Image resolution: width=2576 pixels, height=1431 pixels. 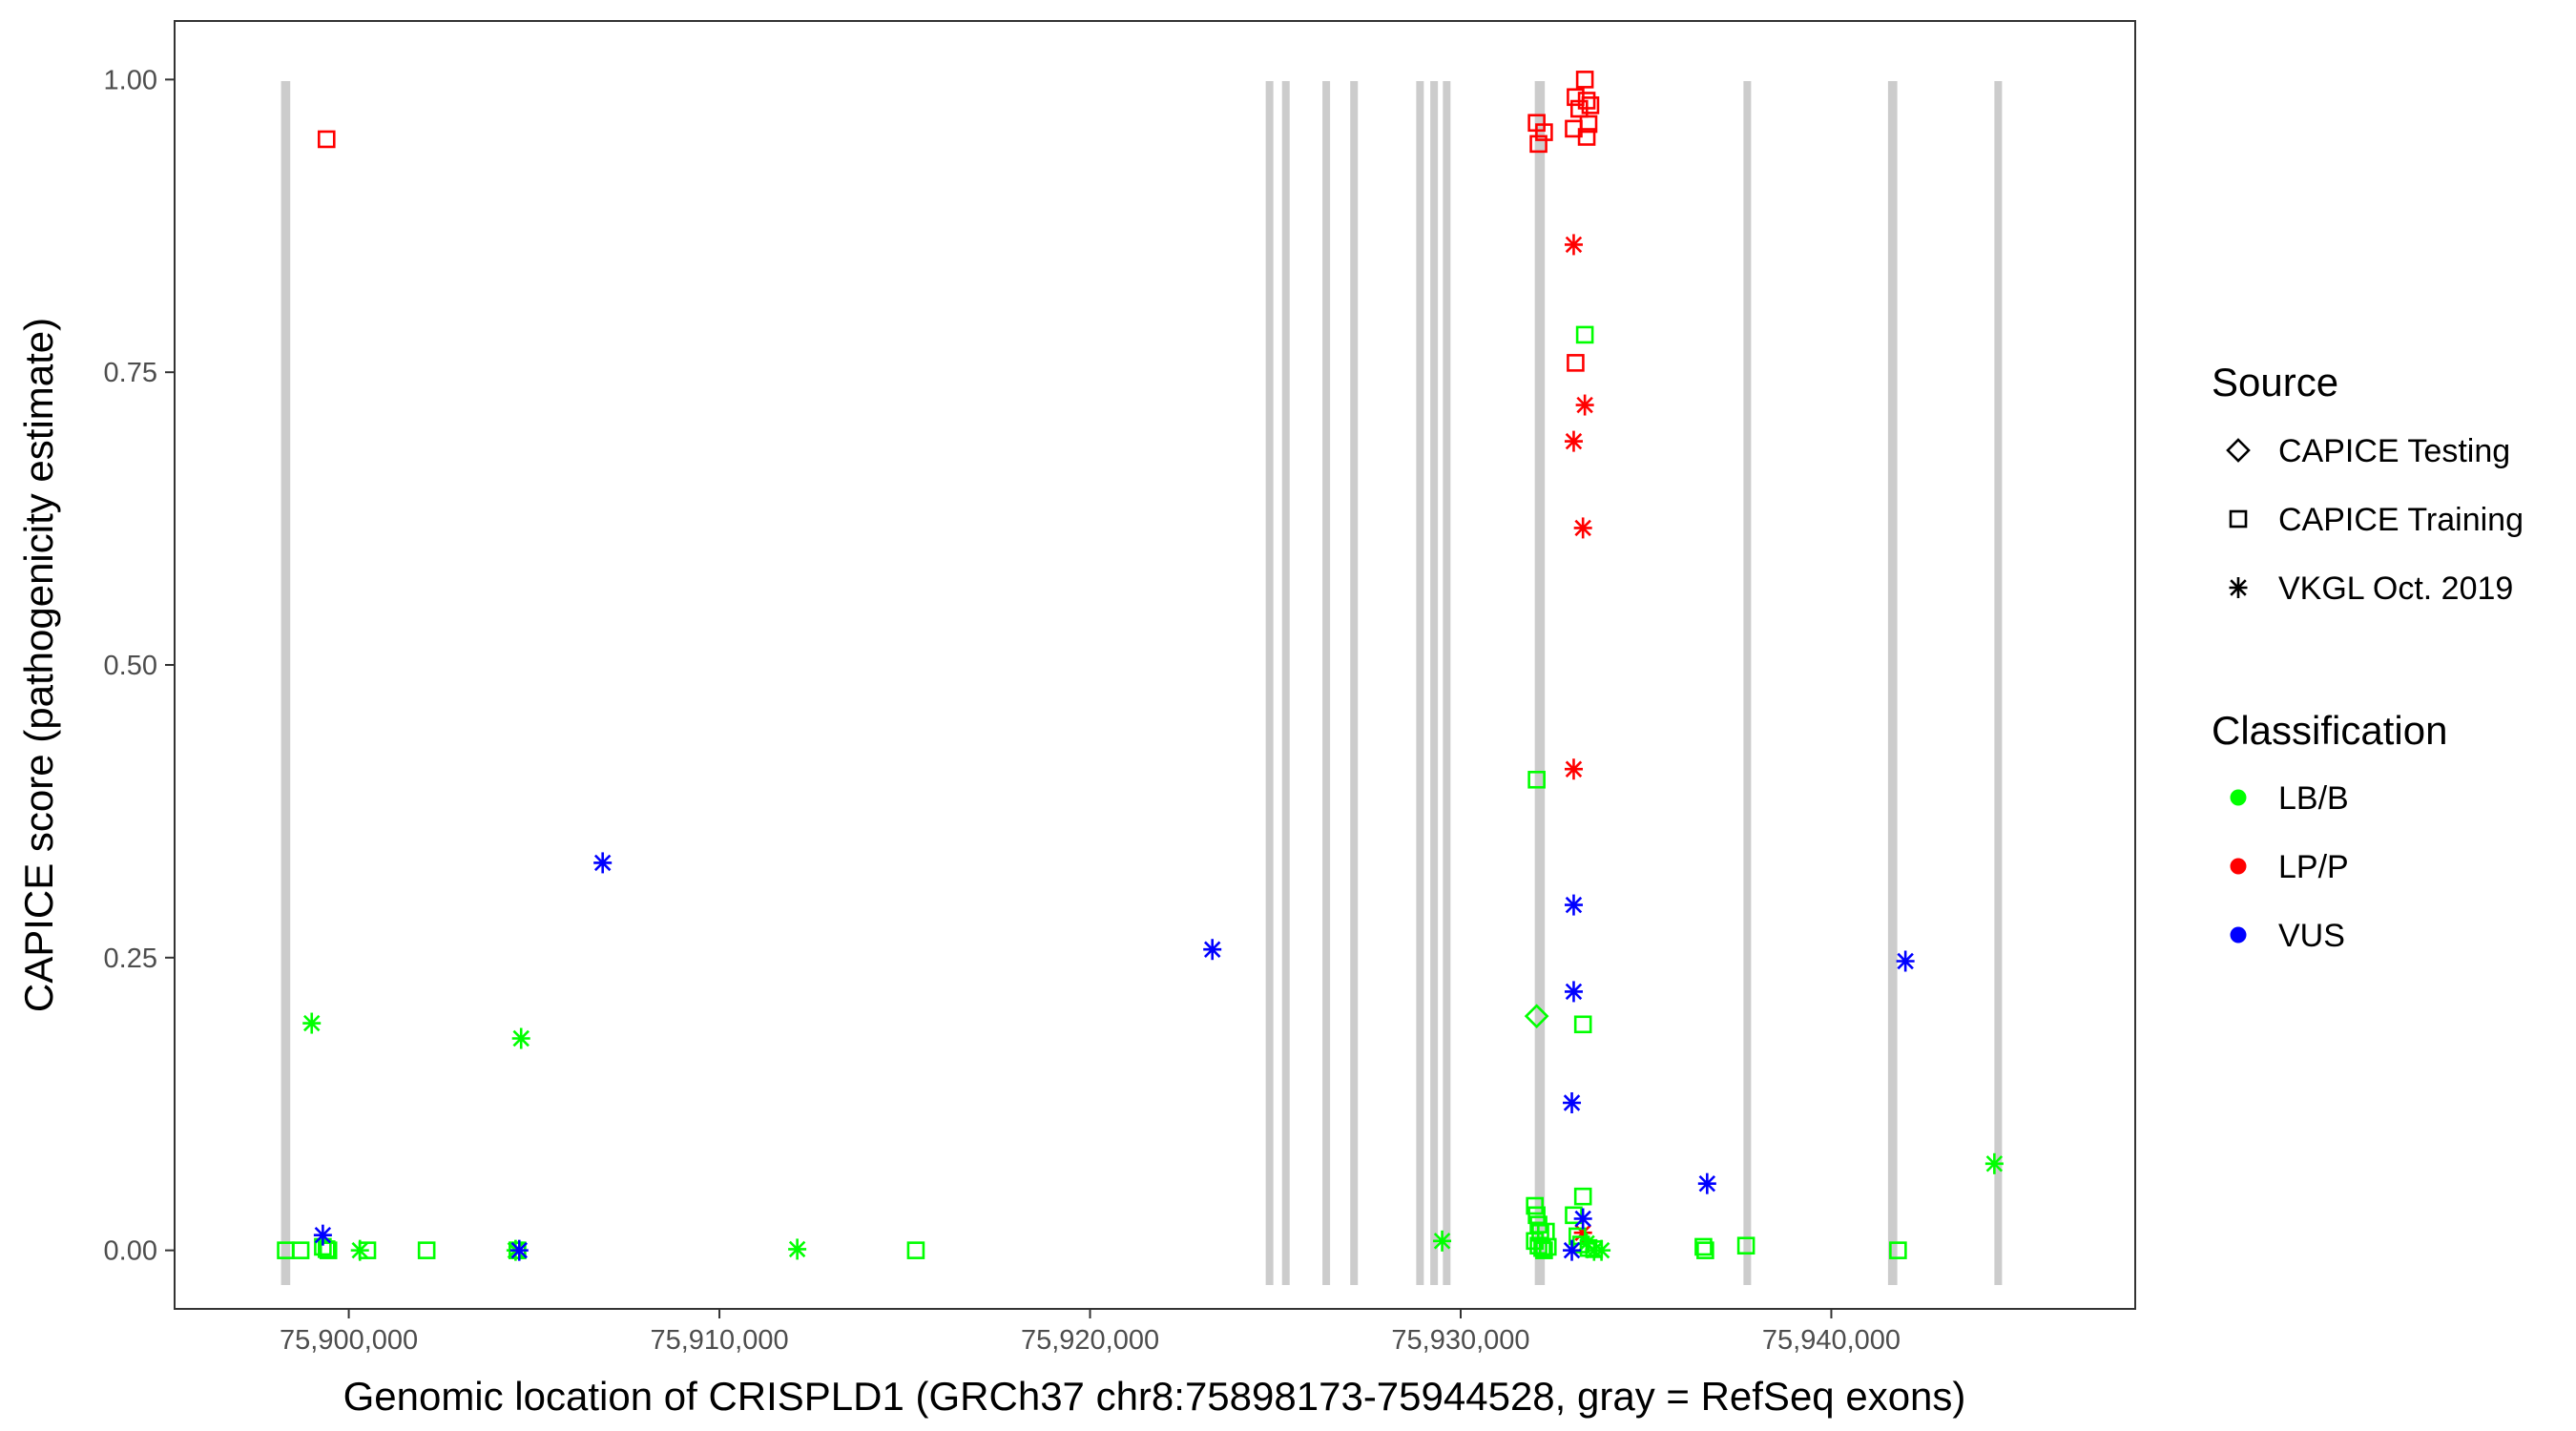 I want to click on legend-classification-item: LP/P, so click(x=2289, y=867).